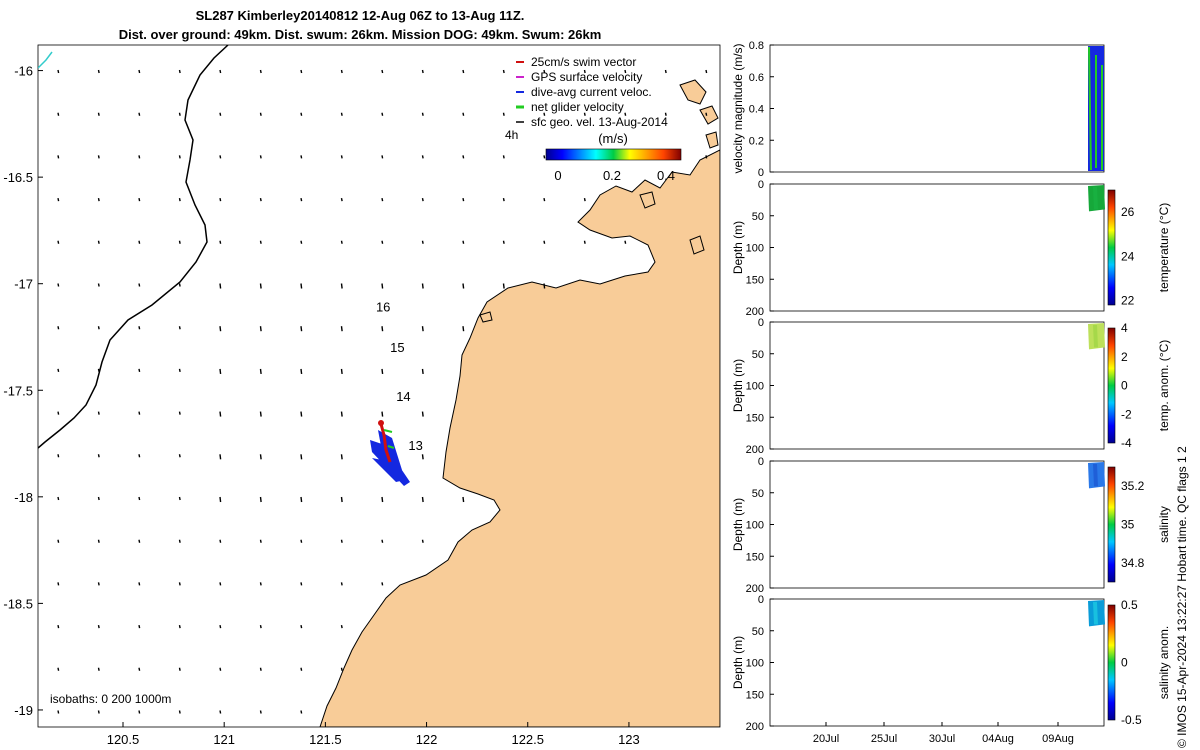  Describe the element at coordinates (1124, 328) in the screenshot. I see `panel-colorbar-tick-label: 4` at that location.